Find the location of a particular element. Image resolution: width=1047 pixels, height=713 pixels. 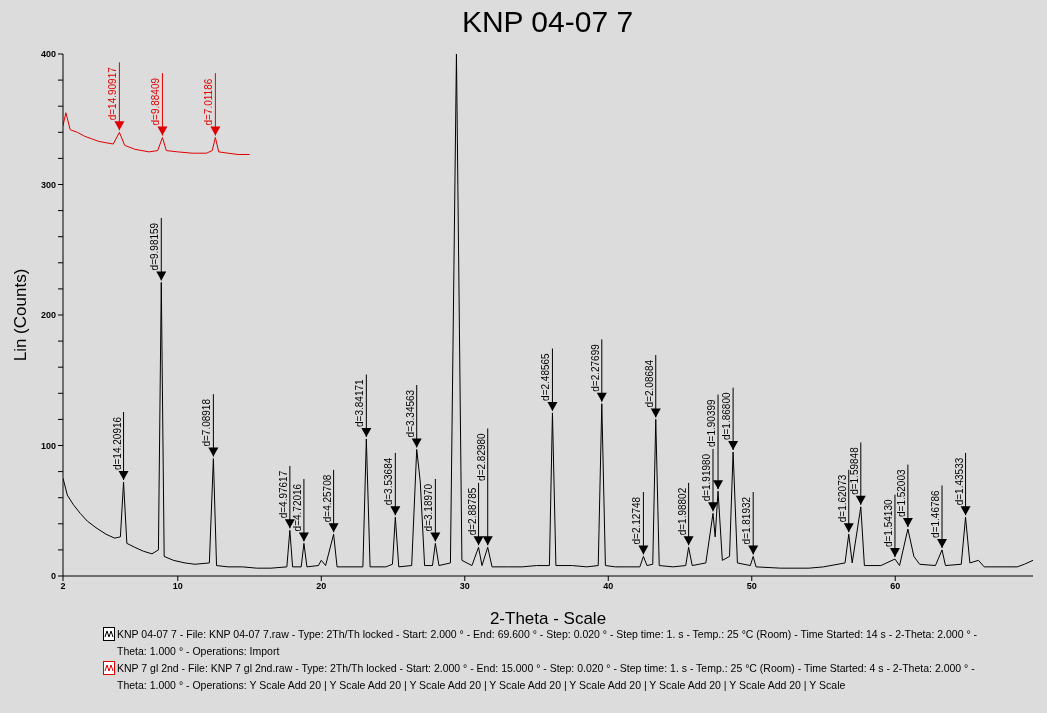

annotation: d=2.08684 is located at coordinates (649, 383).